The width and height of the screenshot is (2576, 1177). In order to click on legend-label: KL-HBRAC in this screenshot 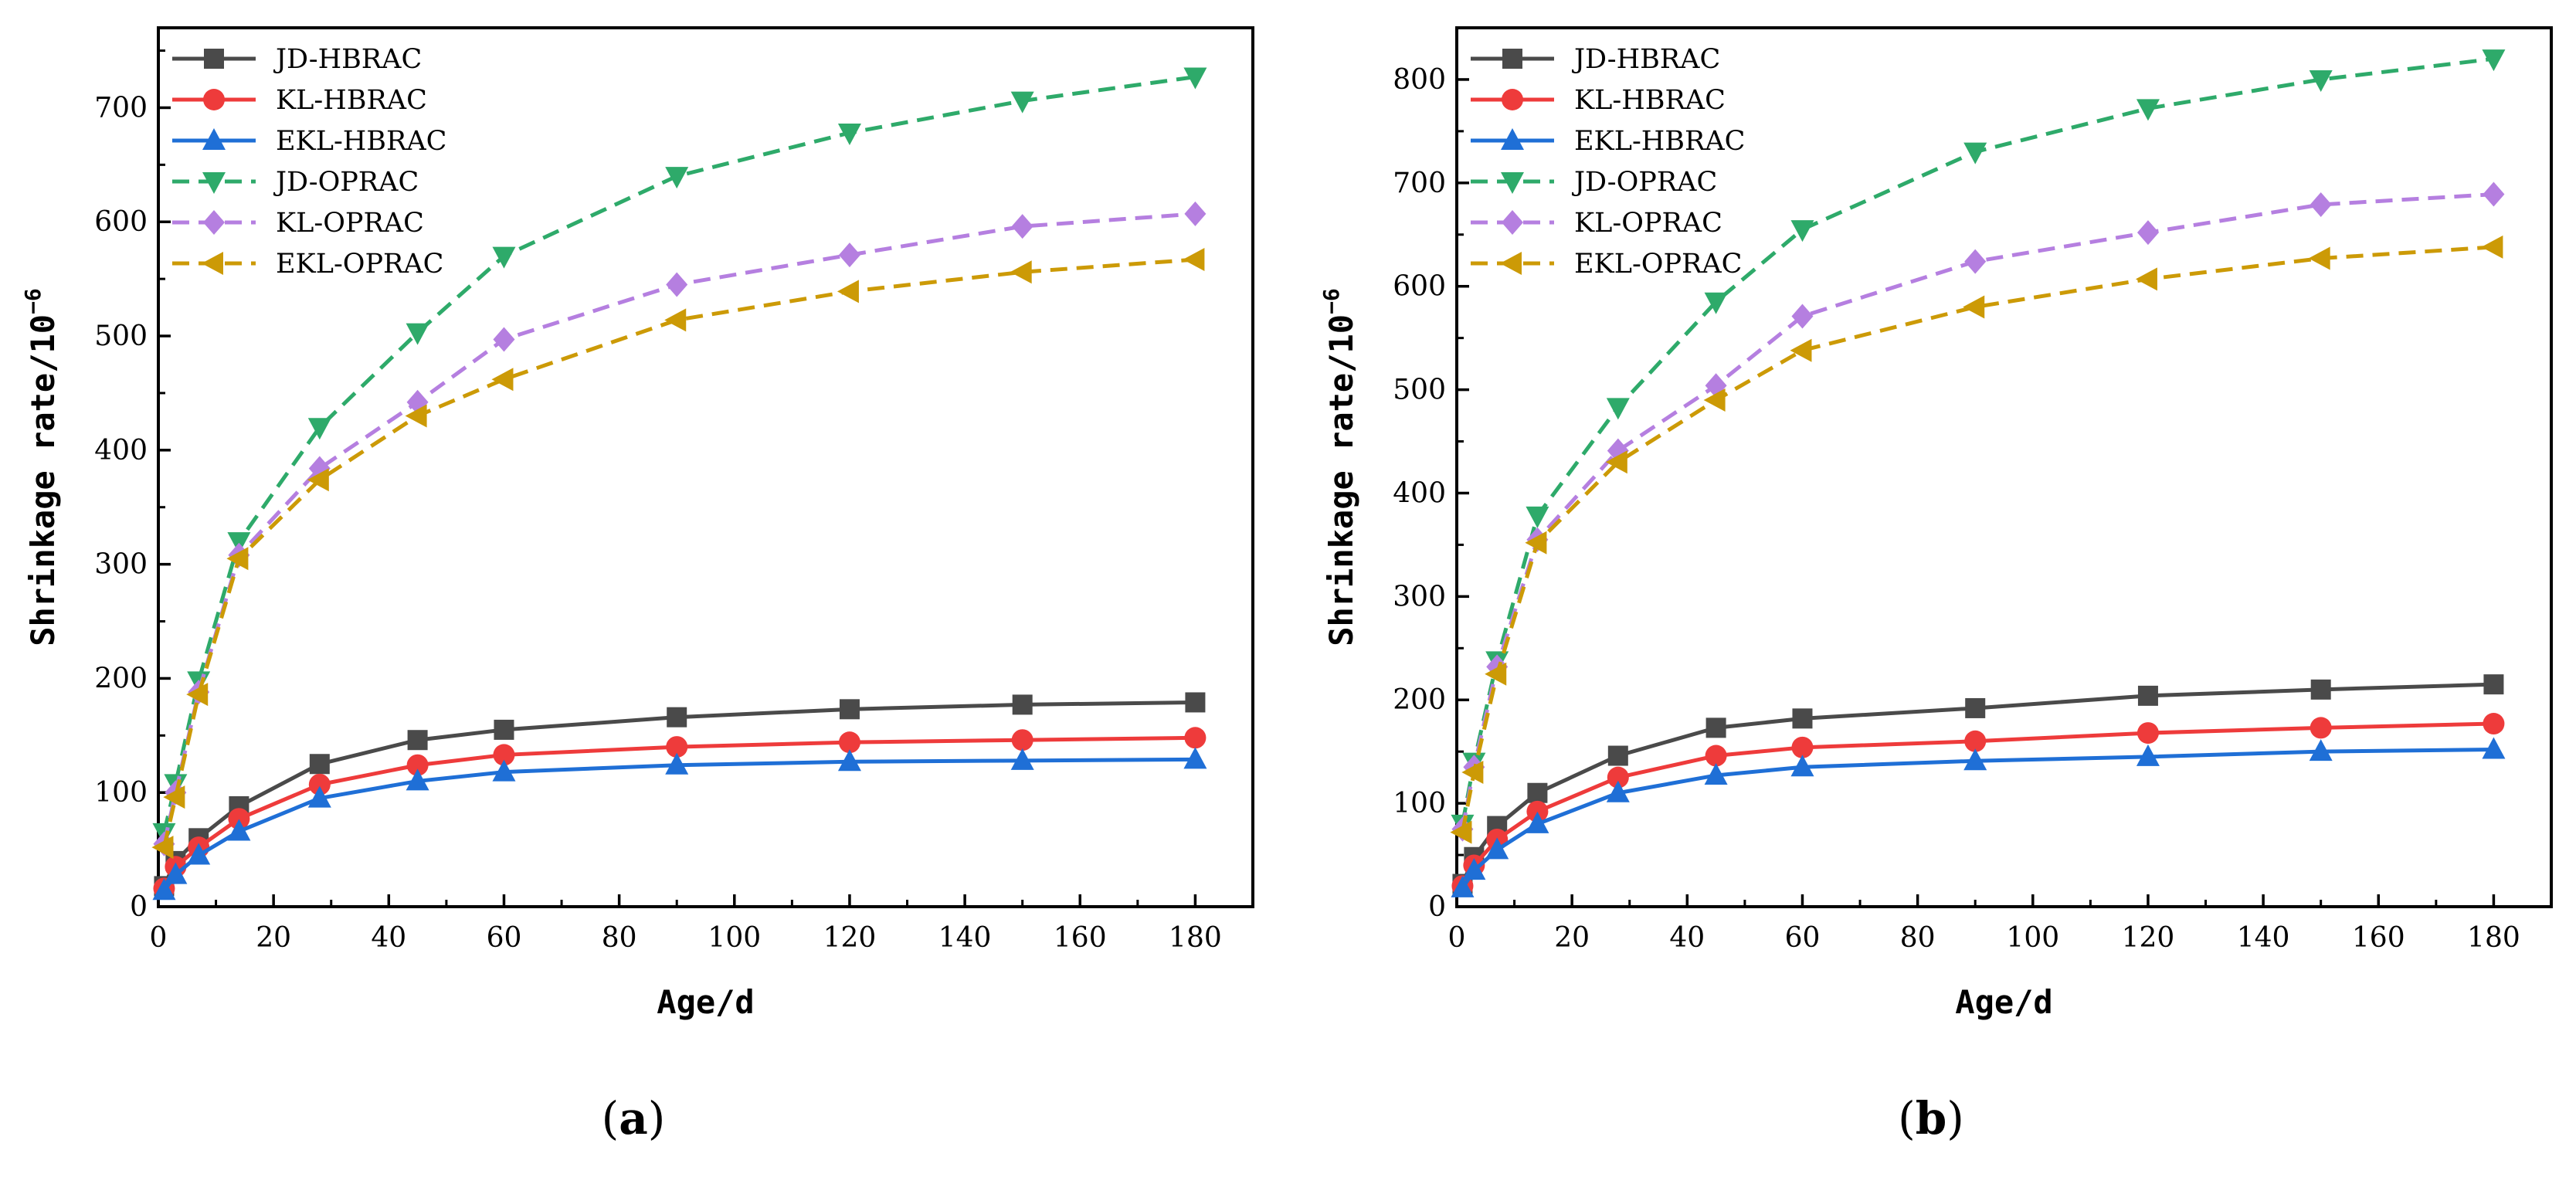, I will do `click(352, 101)`.